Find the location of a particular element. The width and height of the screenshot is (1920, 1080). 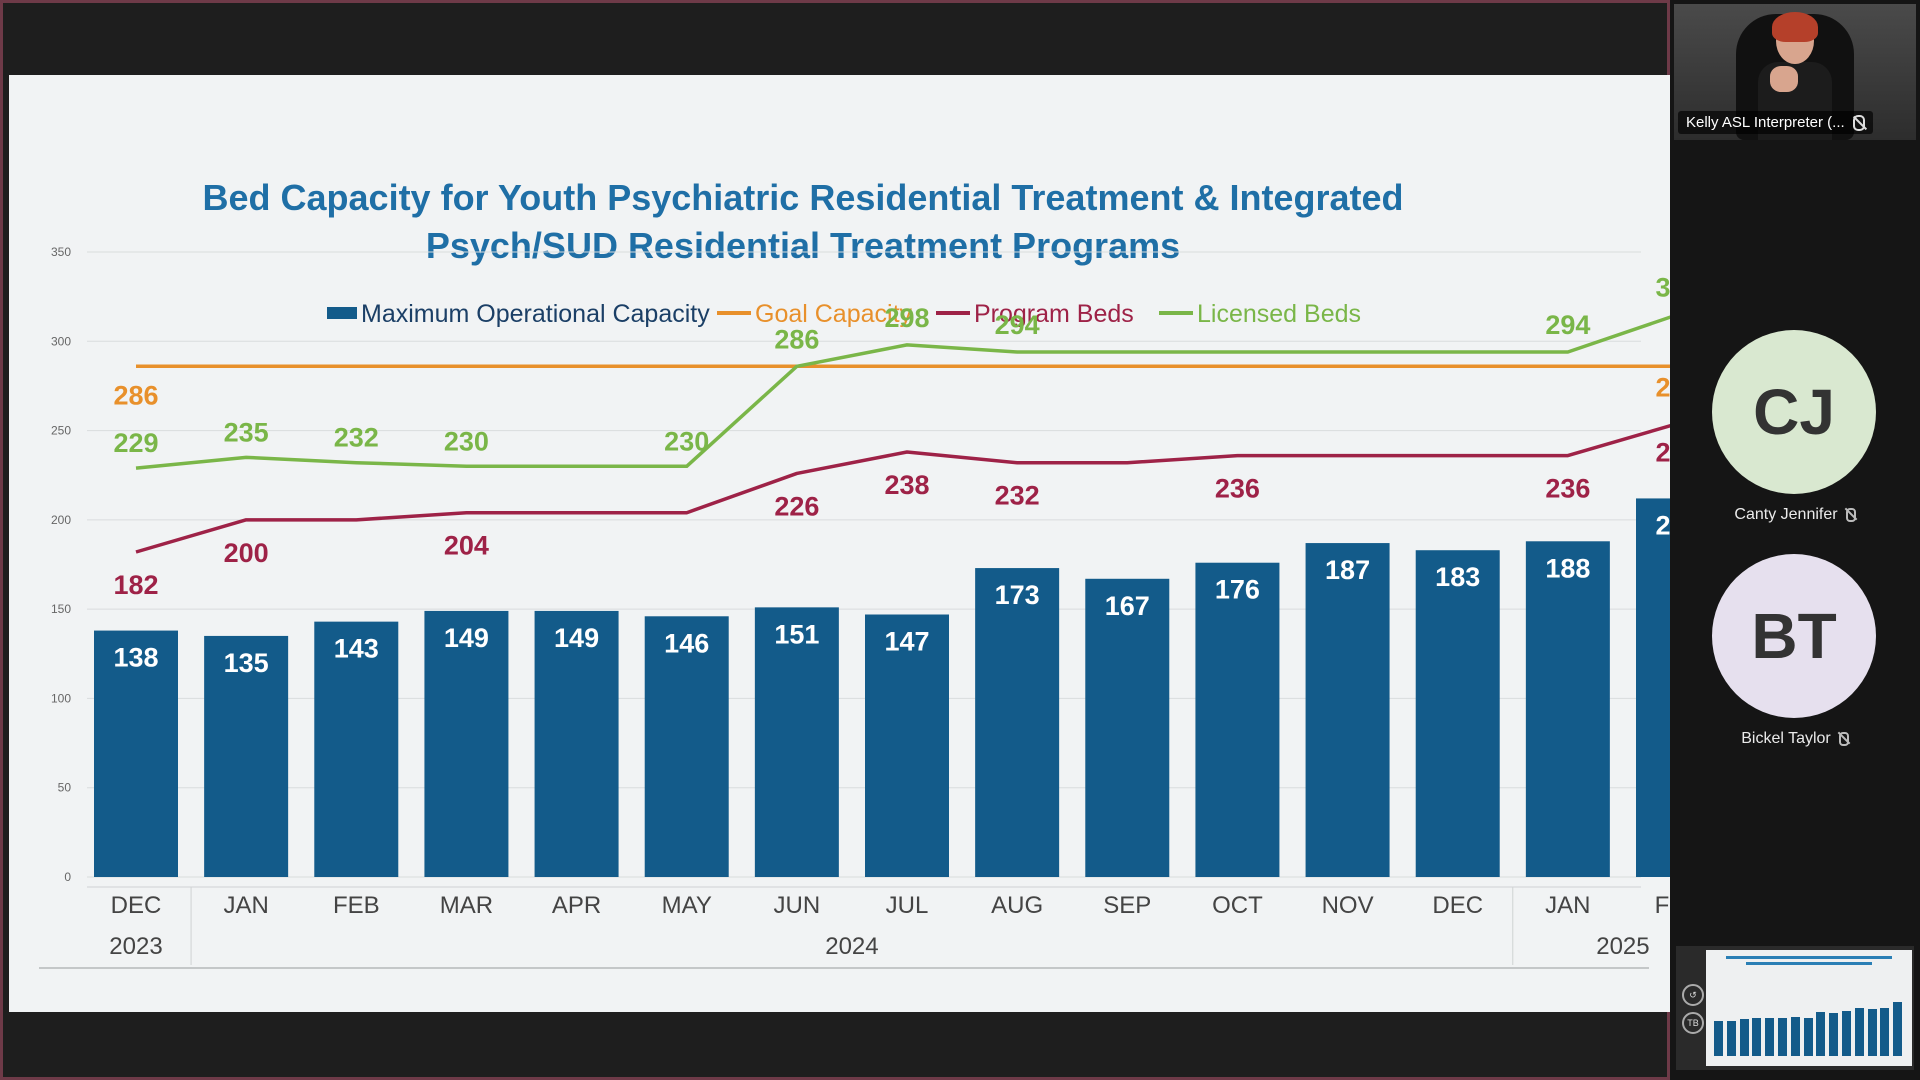

toolbar-toggle-icon: TB is located at coordinates (1693, 1023).